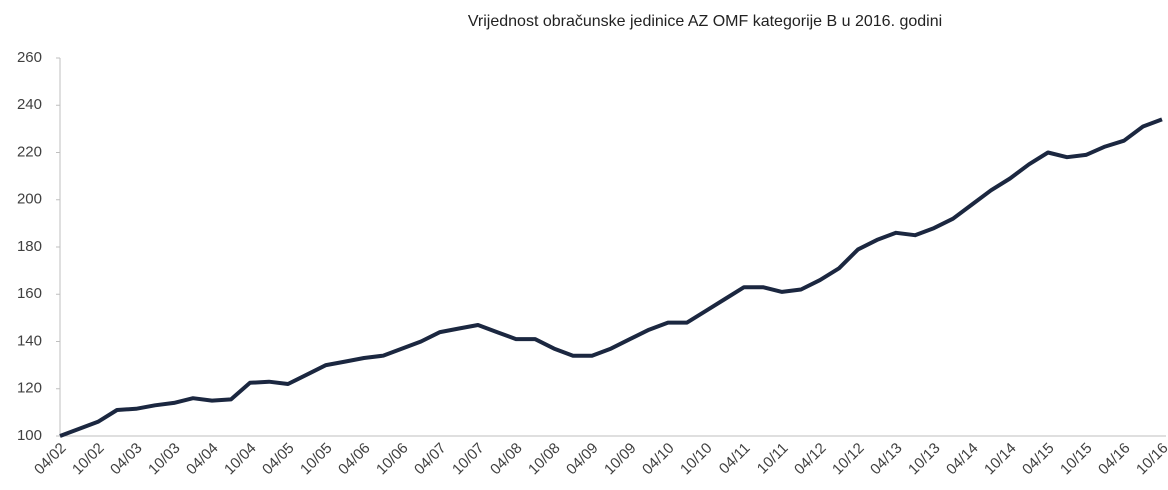 This screenshot has height=490, width=1168. Describe the element at coordinates (278, 459) in the screenshot. I see `x-tick-label: 04/05` at that location.